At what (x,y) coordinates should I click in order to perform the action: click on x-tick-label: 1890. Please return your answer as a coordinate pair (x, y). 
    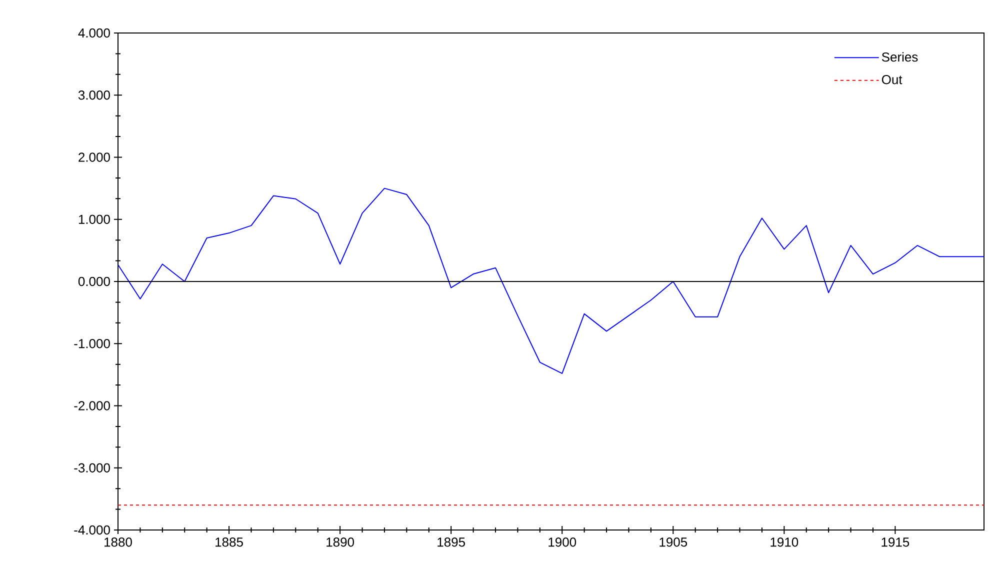
    Looking at the image, I should click on (340, 542).